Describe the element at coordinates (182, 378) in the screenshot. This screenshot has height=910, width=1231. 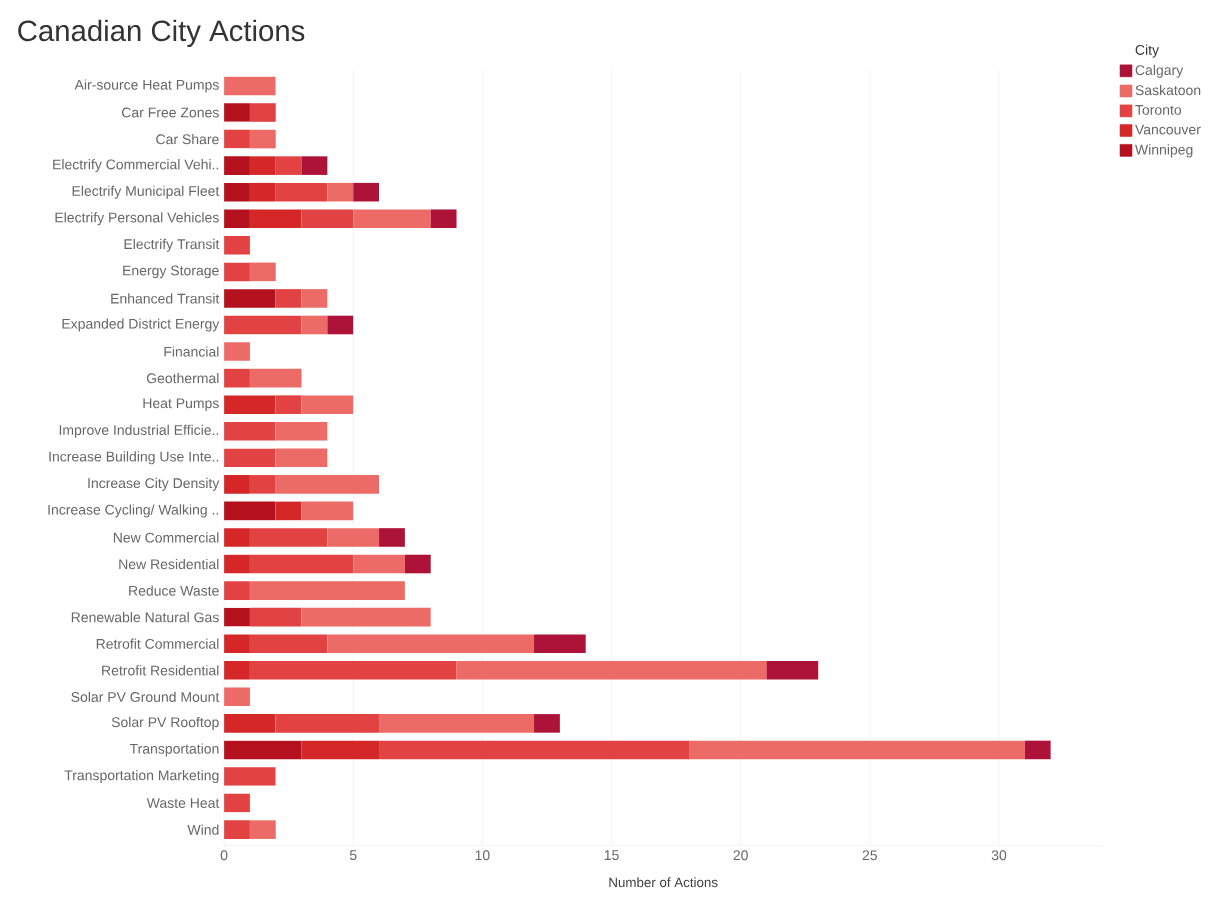
I see `y-tick-label: Geothermal` at that location.